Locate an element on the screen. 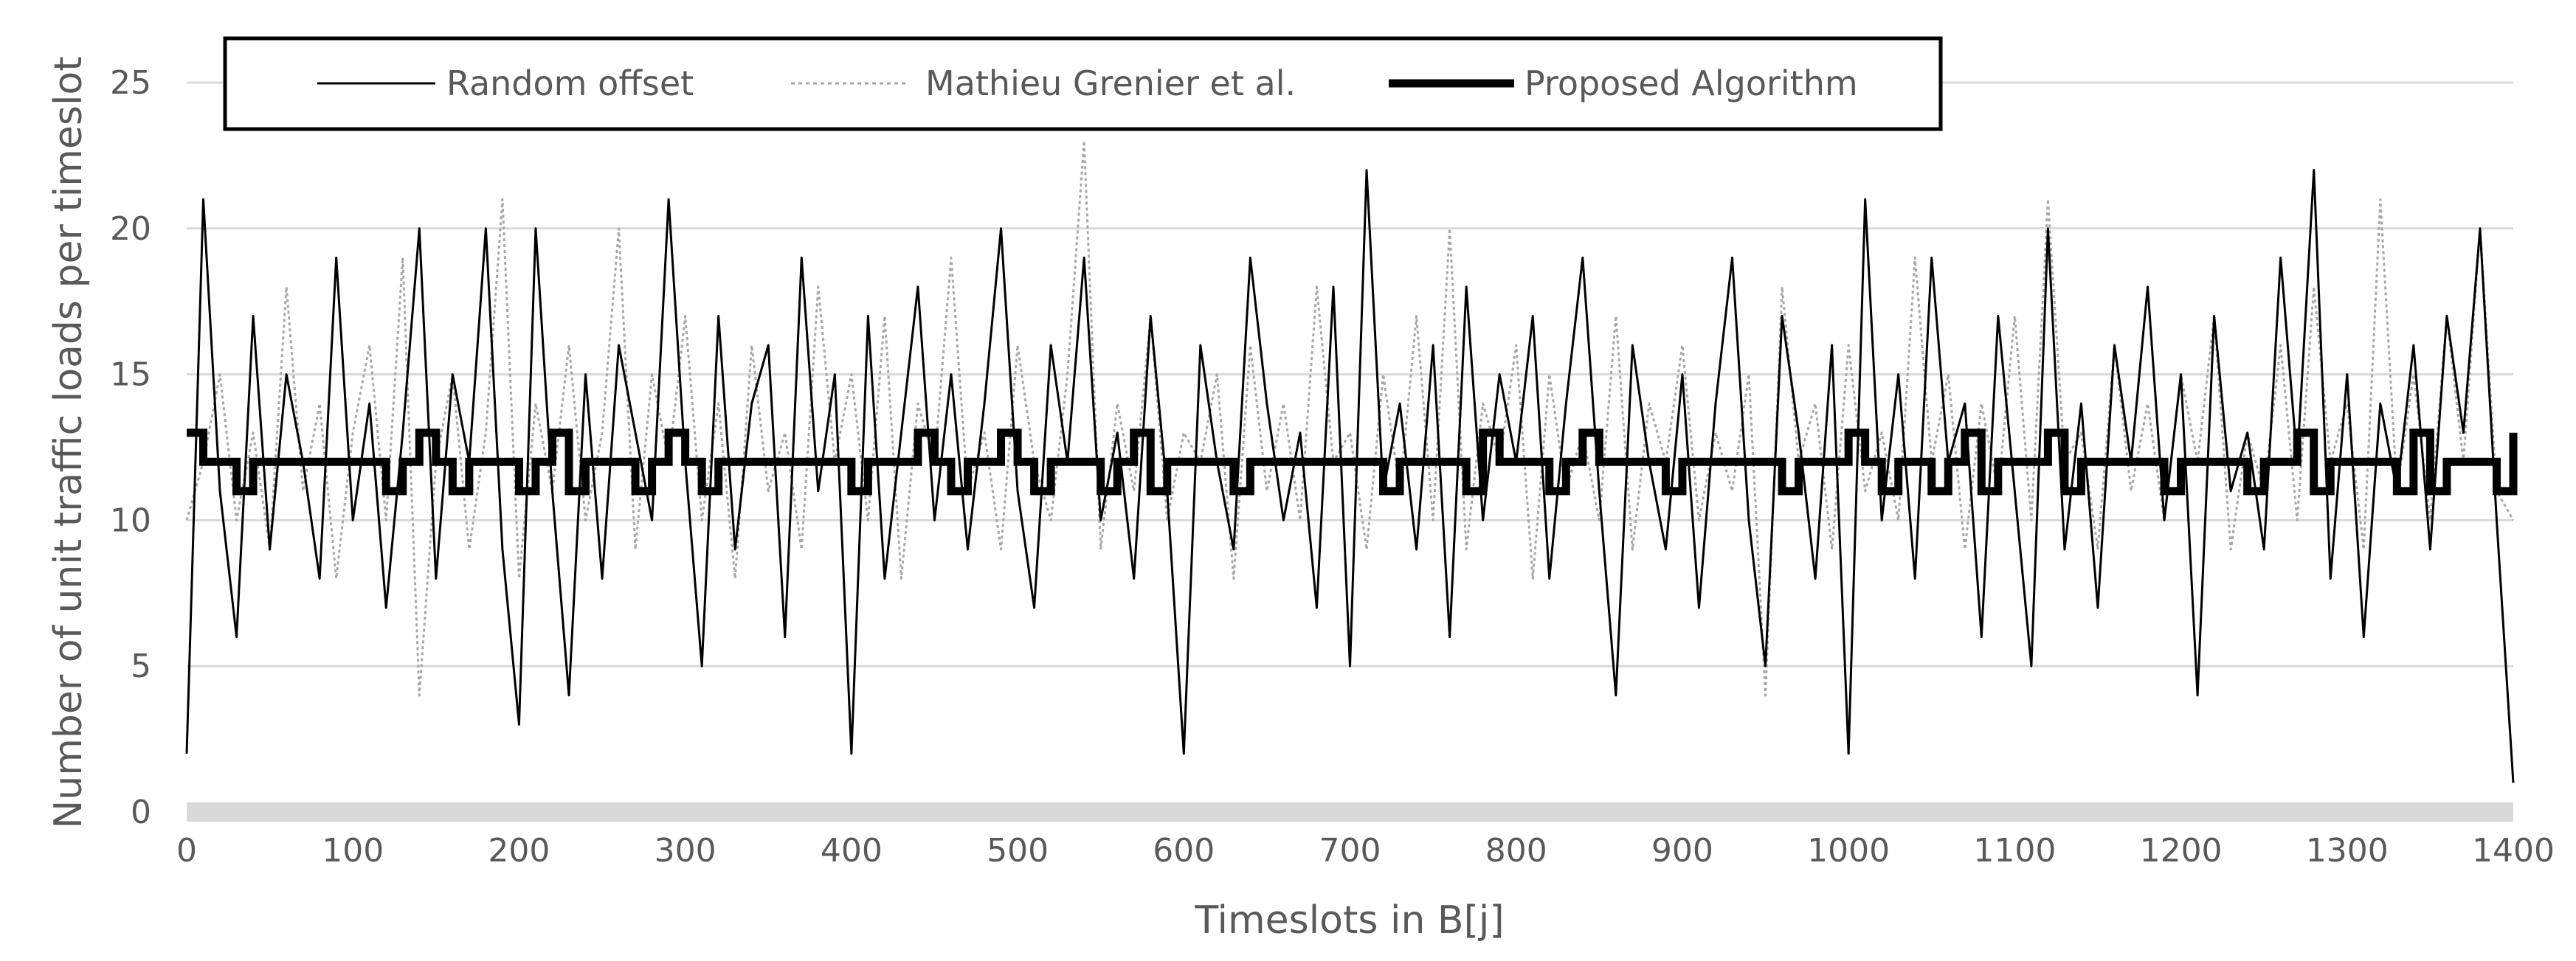 The width and height of the screenshot is (2576, 961). x-tick-label: 700 is located at coordinates (1350, 851).